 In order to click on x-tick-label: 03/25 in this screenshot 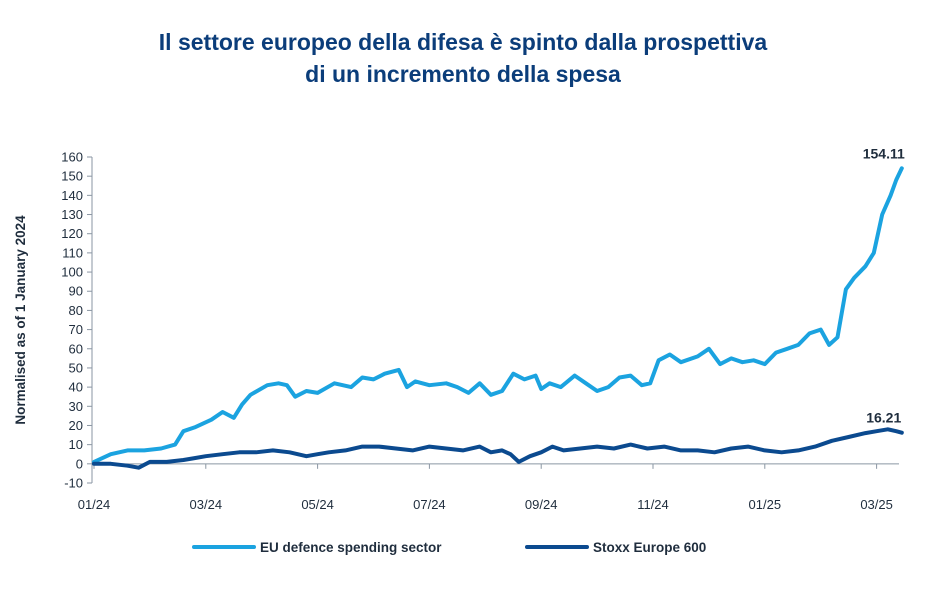, I will do `click(876, 504)`.